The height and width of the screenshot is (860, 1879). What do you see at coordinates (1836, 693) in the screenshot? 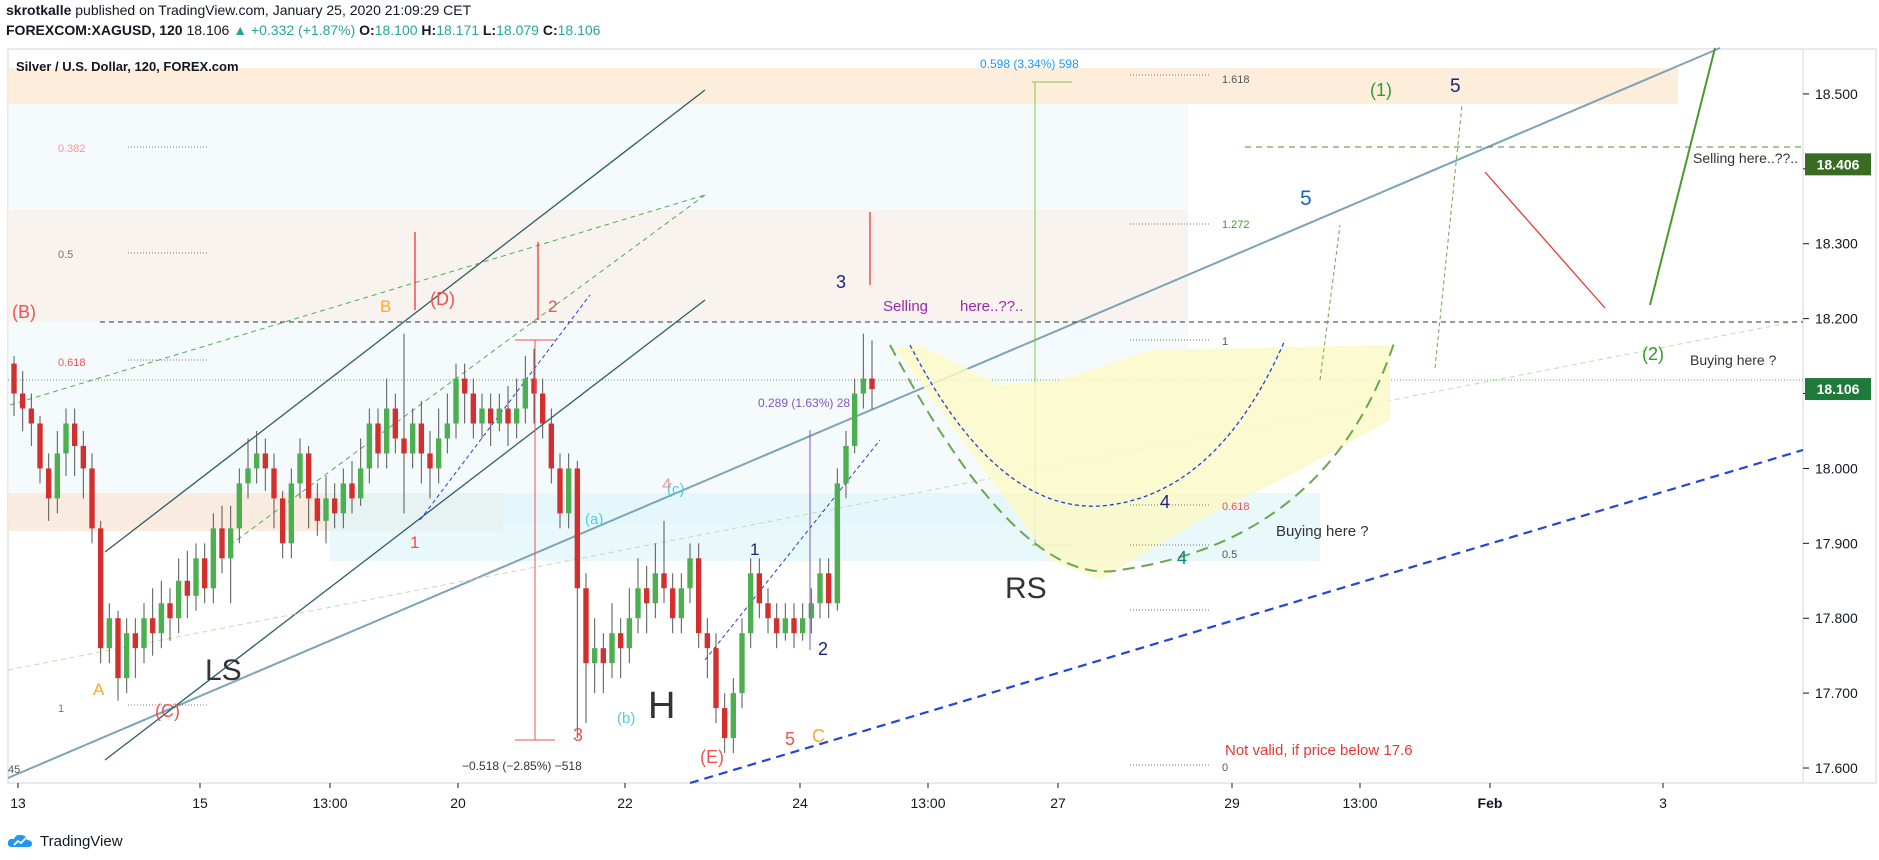
I see `price-tick-label: 17.700` at bounding box center [1836, 693].